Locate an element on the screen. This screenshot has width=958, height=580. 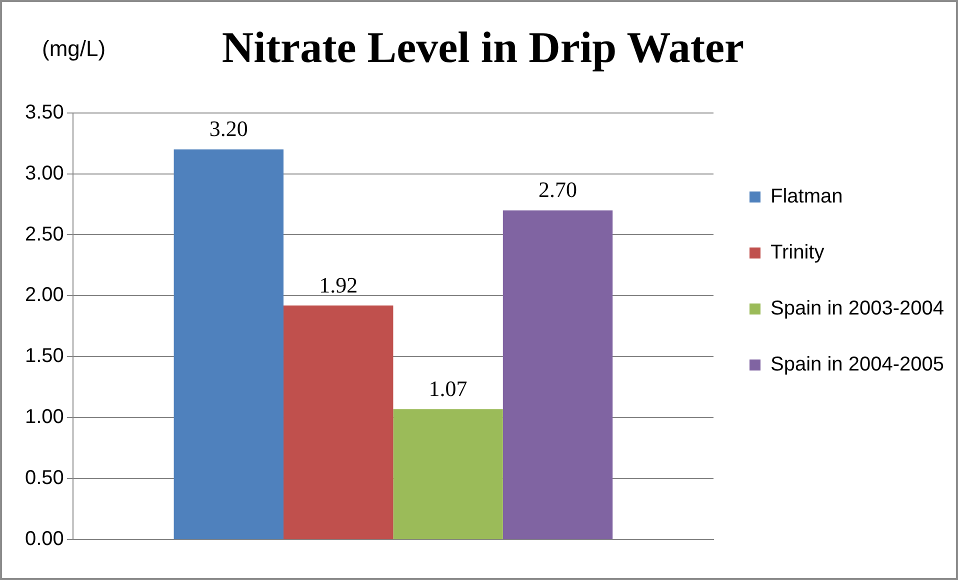
legend-label: Flatman is located at coordinates (806, 197).